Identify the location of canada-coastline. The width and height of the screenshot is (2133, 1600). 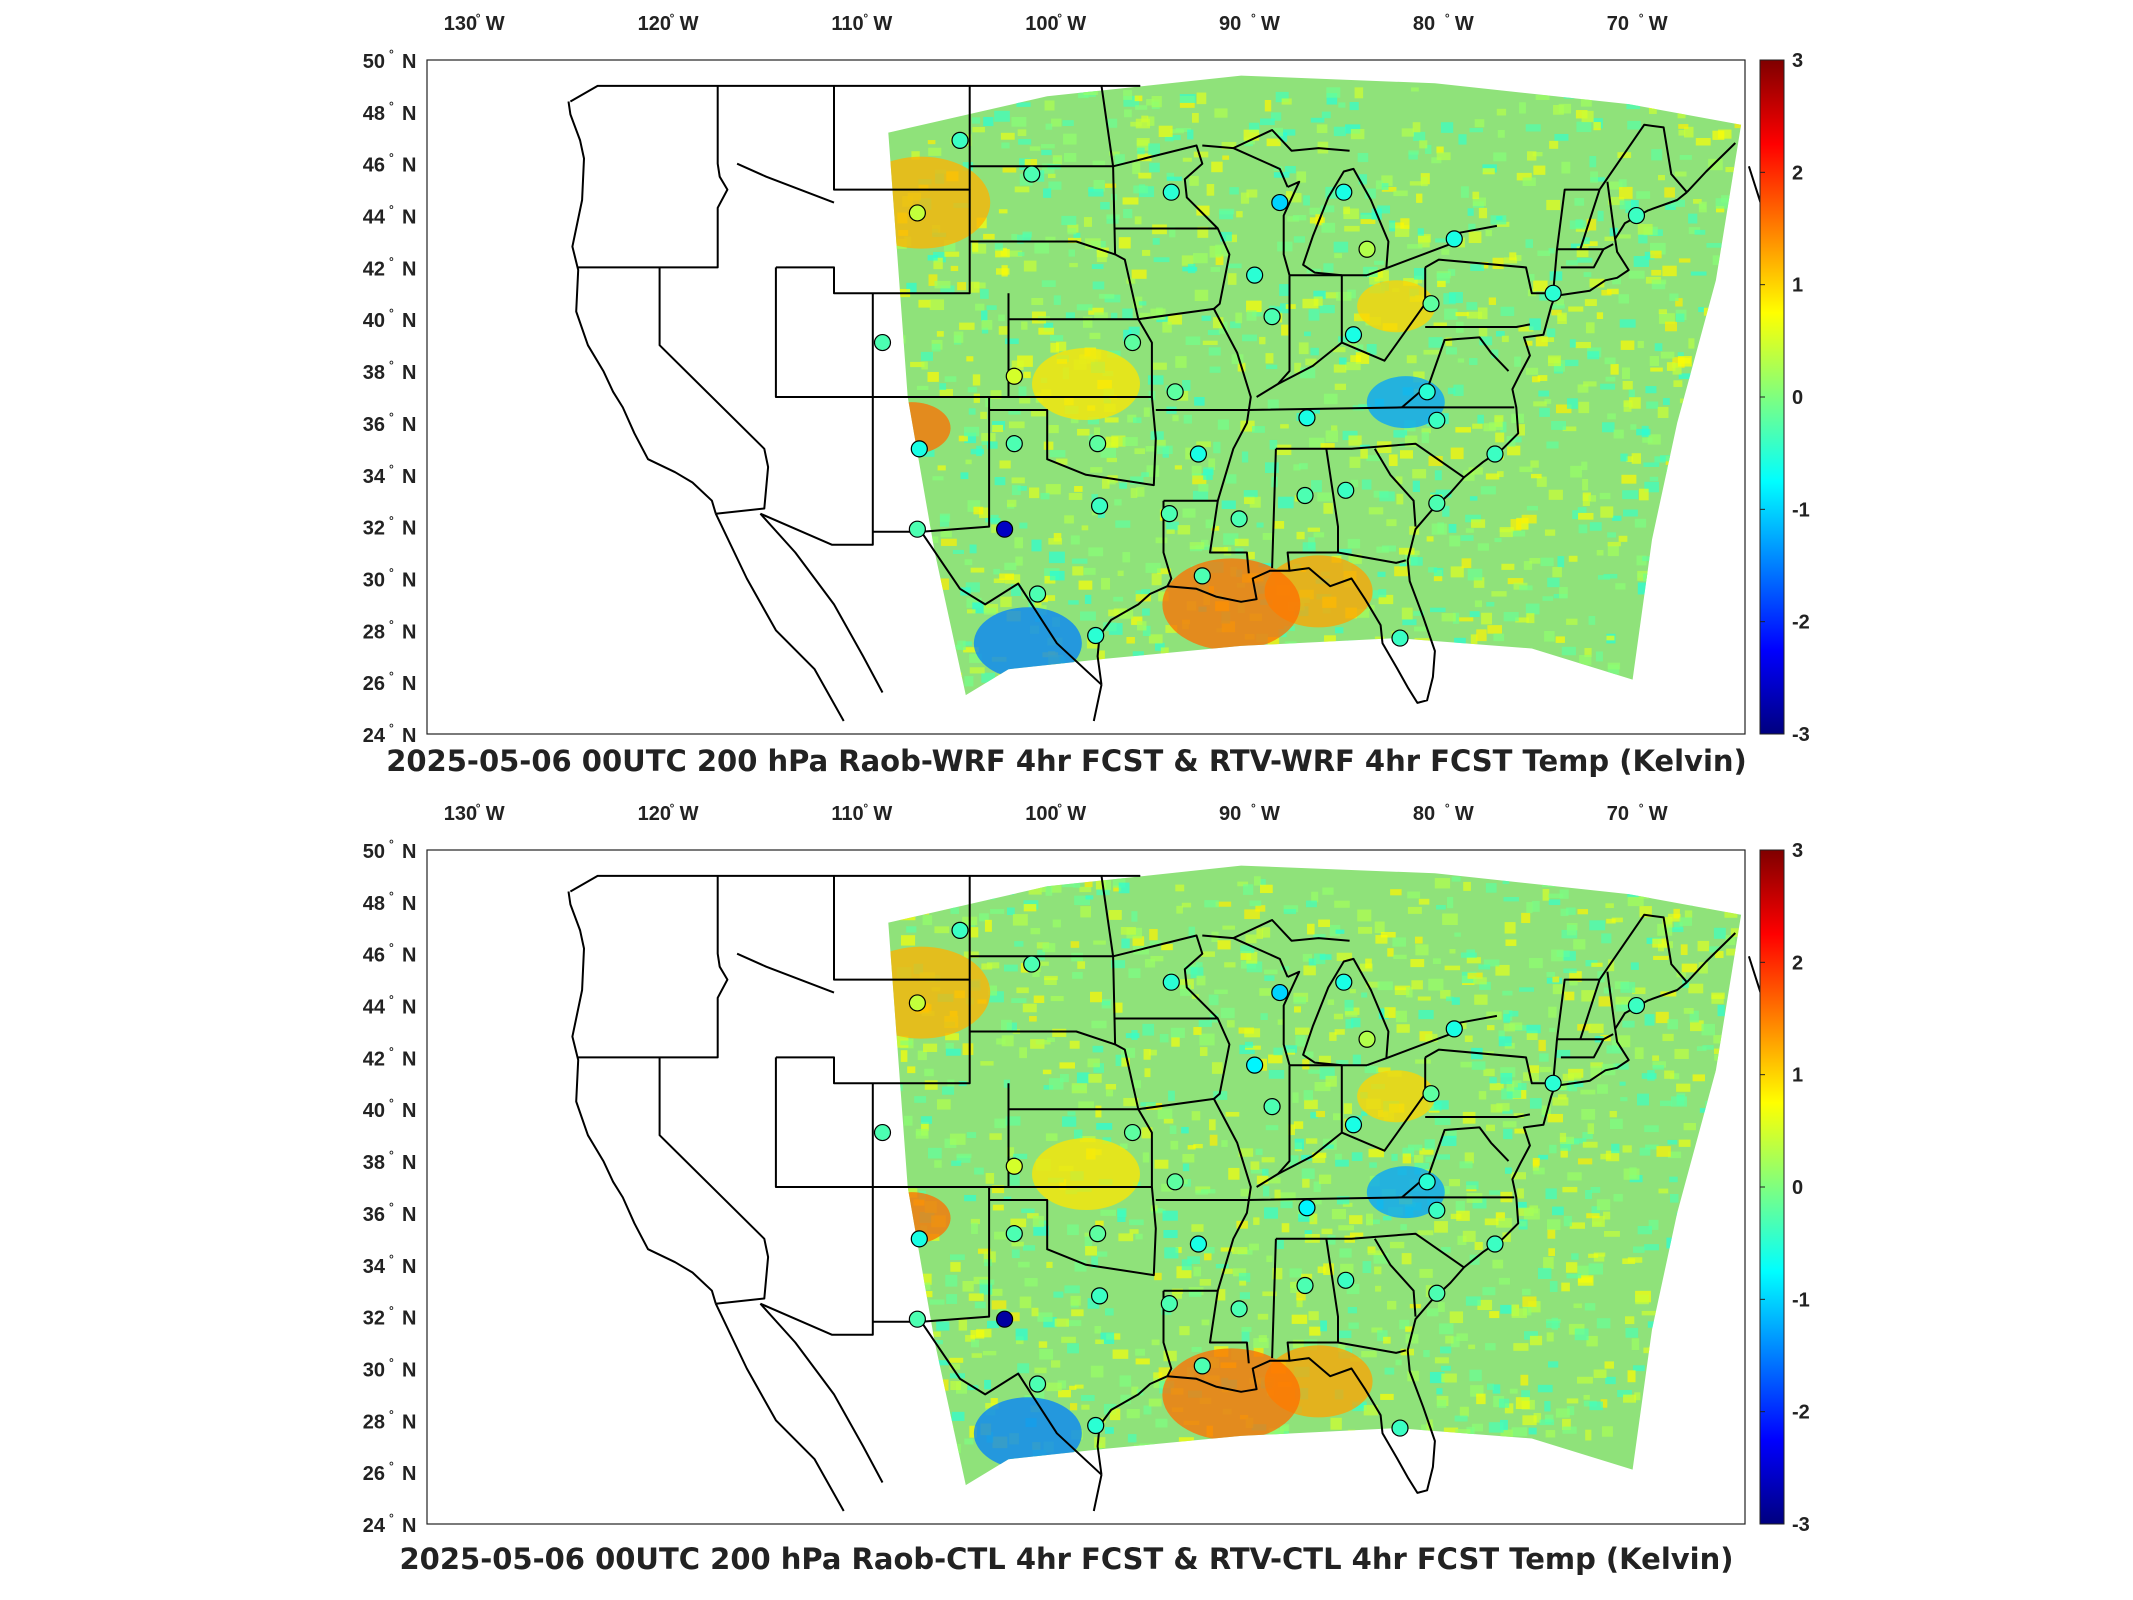
(1711, 167).